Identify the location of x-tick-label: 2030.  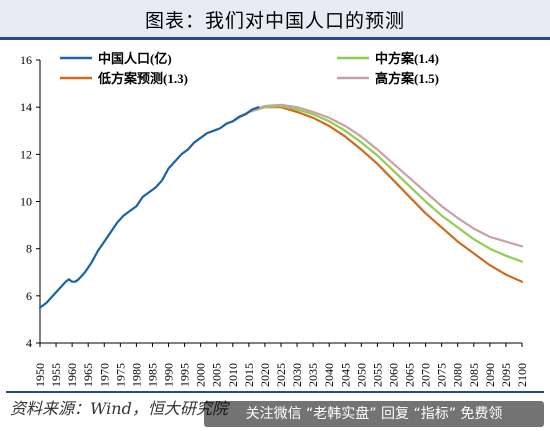
(297, 375).